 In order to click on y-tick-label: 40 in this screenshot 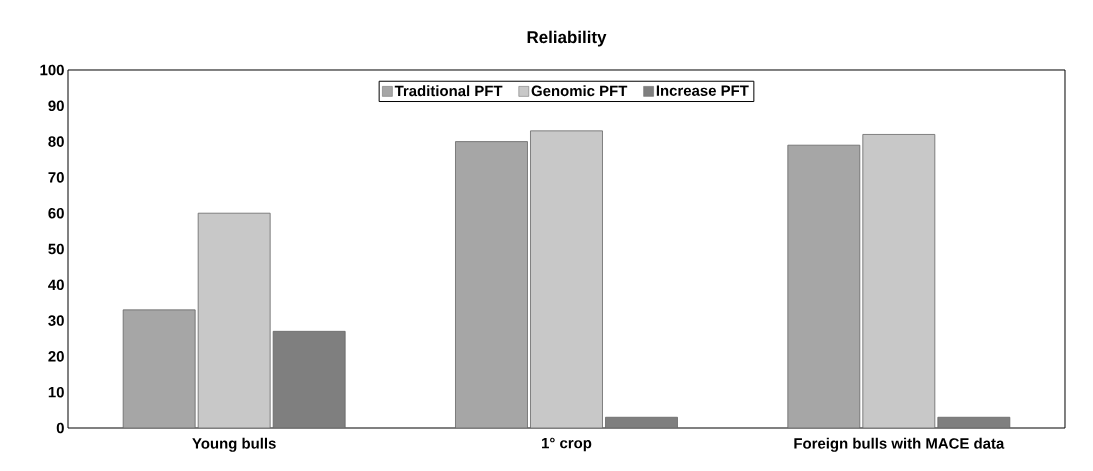, I will do `click(56, 285)`.